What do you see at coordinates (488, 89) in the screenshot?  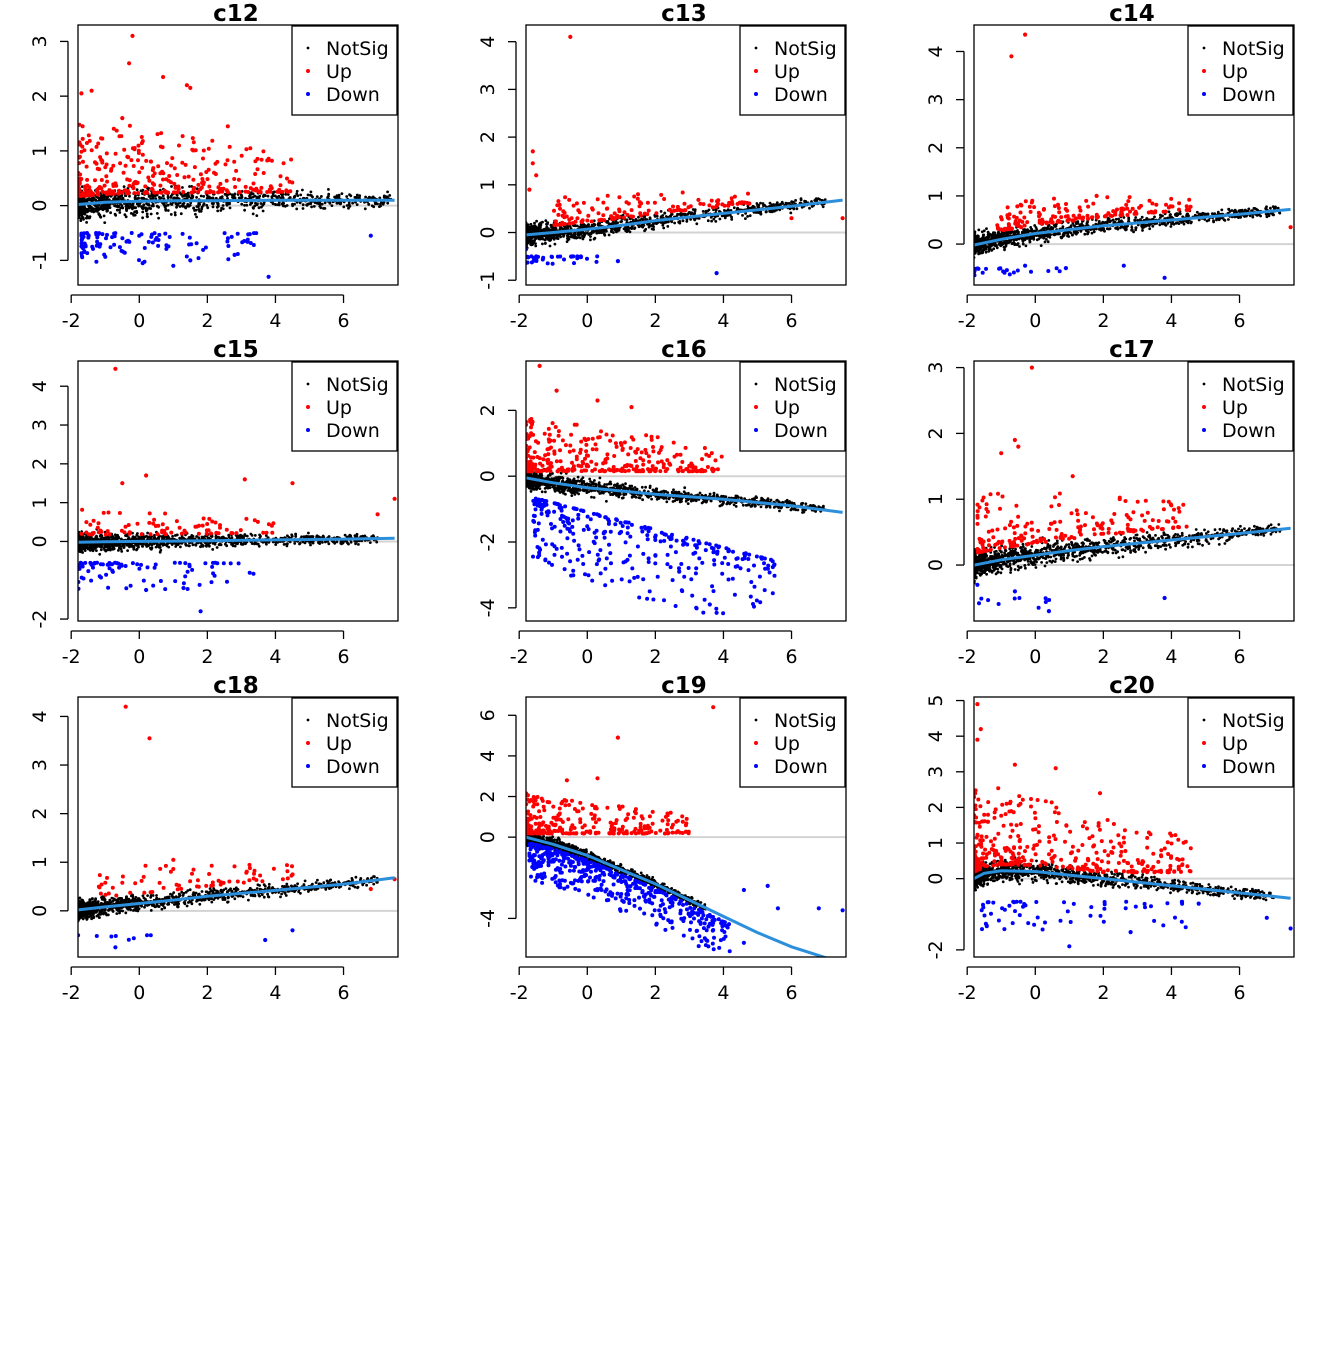 I see `y-tick-label: 3` at bounding box center [488, 89].